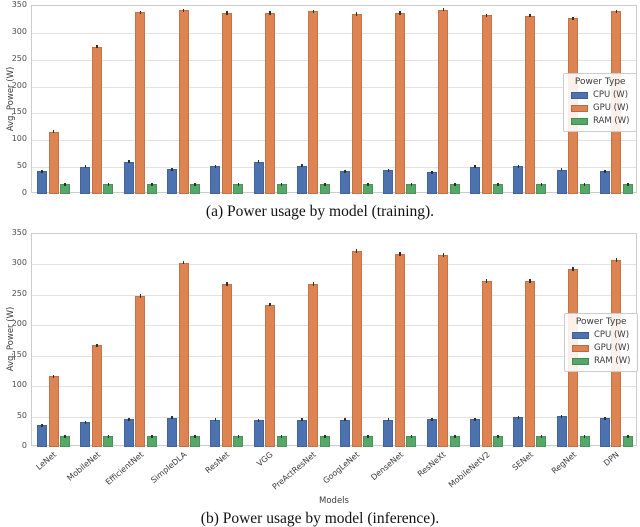 This screenshot has height=527, width=640. I want to click on legend-training: Power Type CPU (W) GPU (W) RAM (W), so click(600, 102).